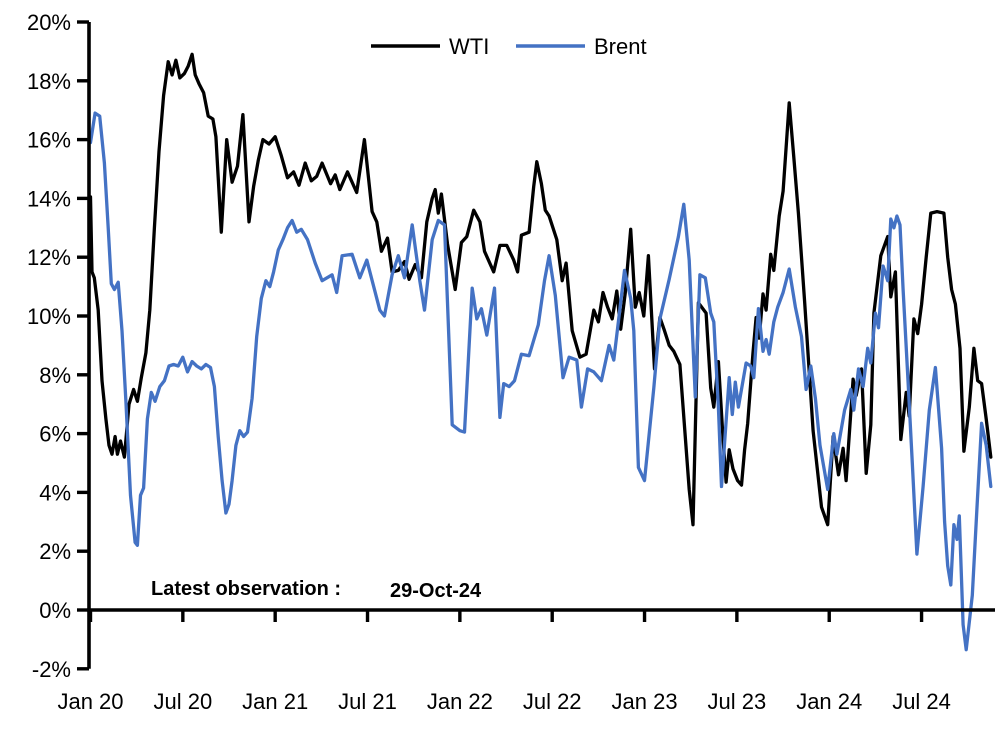  I want to click on y-tick-label: -2%, so click(51, 669).